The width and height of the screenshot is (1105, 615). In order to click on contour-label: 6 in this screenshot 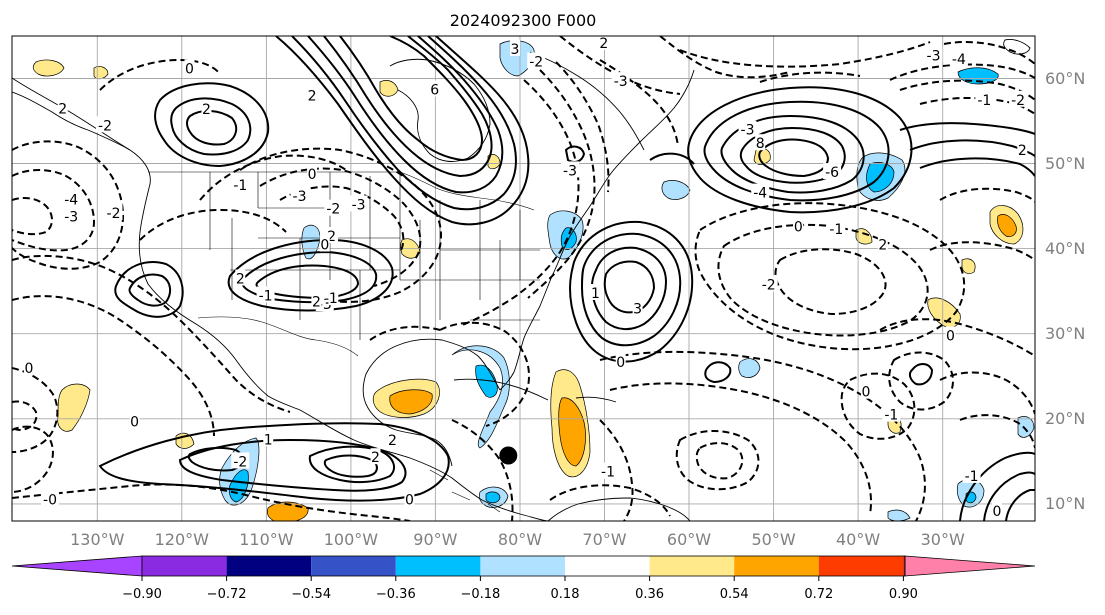, I will do `click(434, 91)`.